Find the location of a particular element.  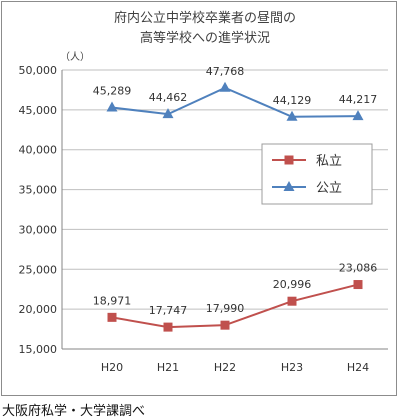

y-tick-label: 25,000 is located at coordinates (38, 269).